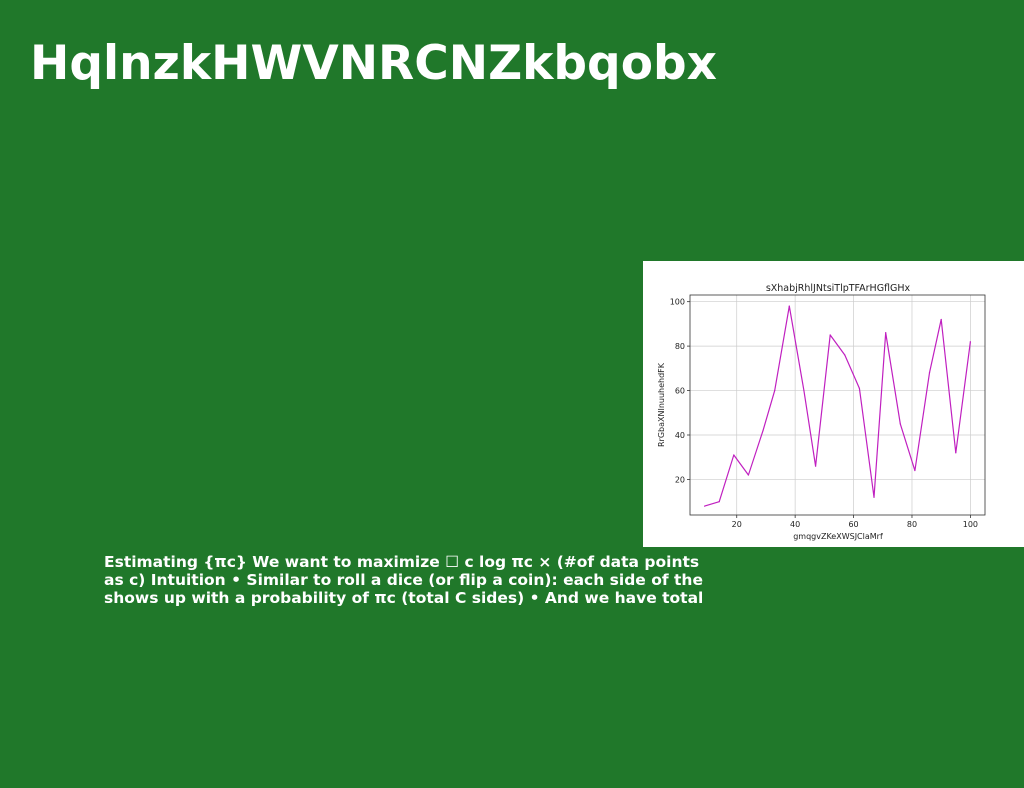  I want to click on chart-grid, so click(837, 405).